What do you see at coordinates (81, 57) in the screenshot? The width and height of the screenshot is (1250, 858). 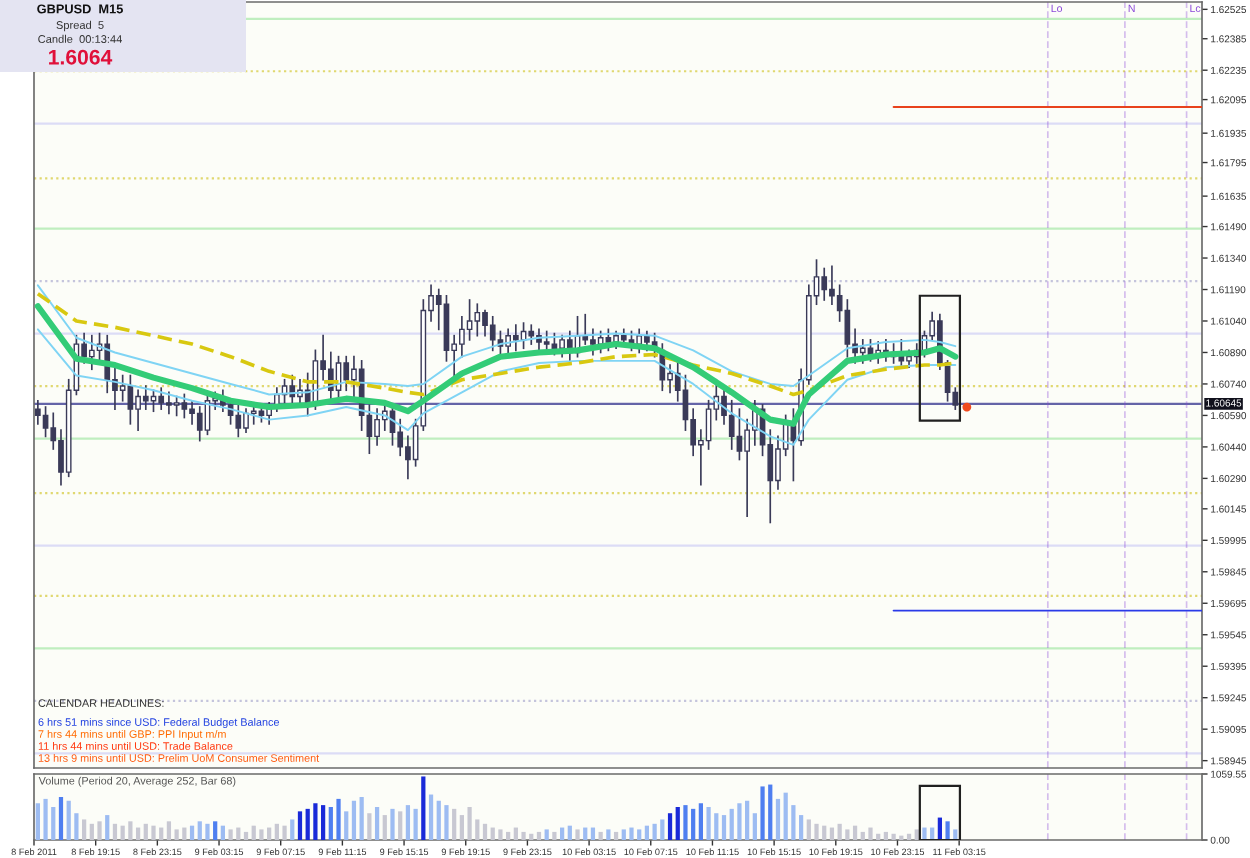 I see `annotation: 1.6064` at bounding box center [81, 57].